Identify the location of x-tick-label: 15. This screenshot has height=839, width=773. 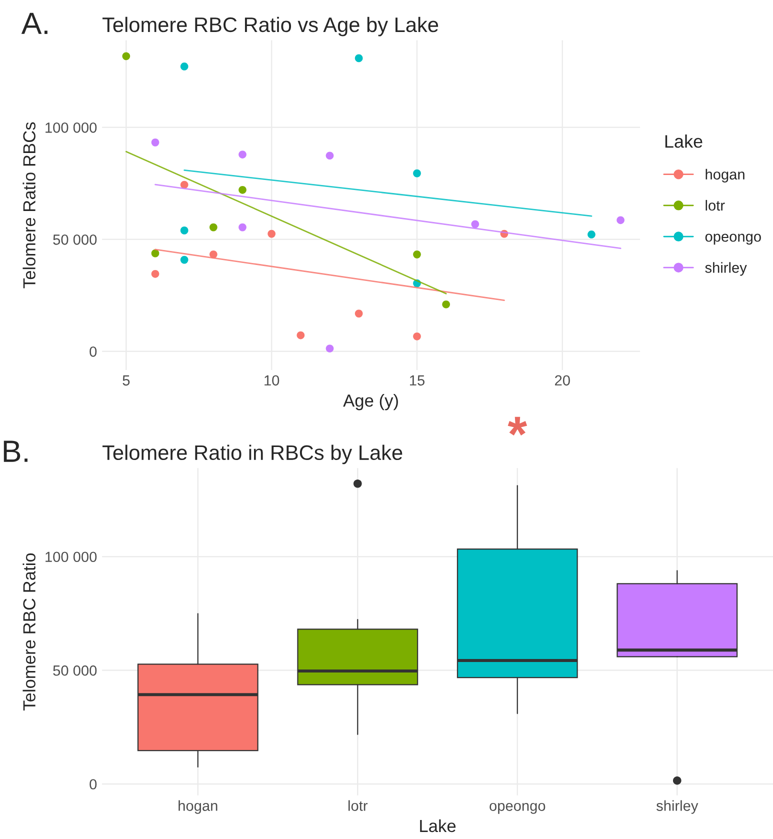
(417, 380).